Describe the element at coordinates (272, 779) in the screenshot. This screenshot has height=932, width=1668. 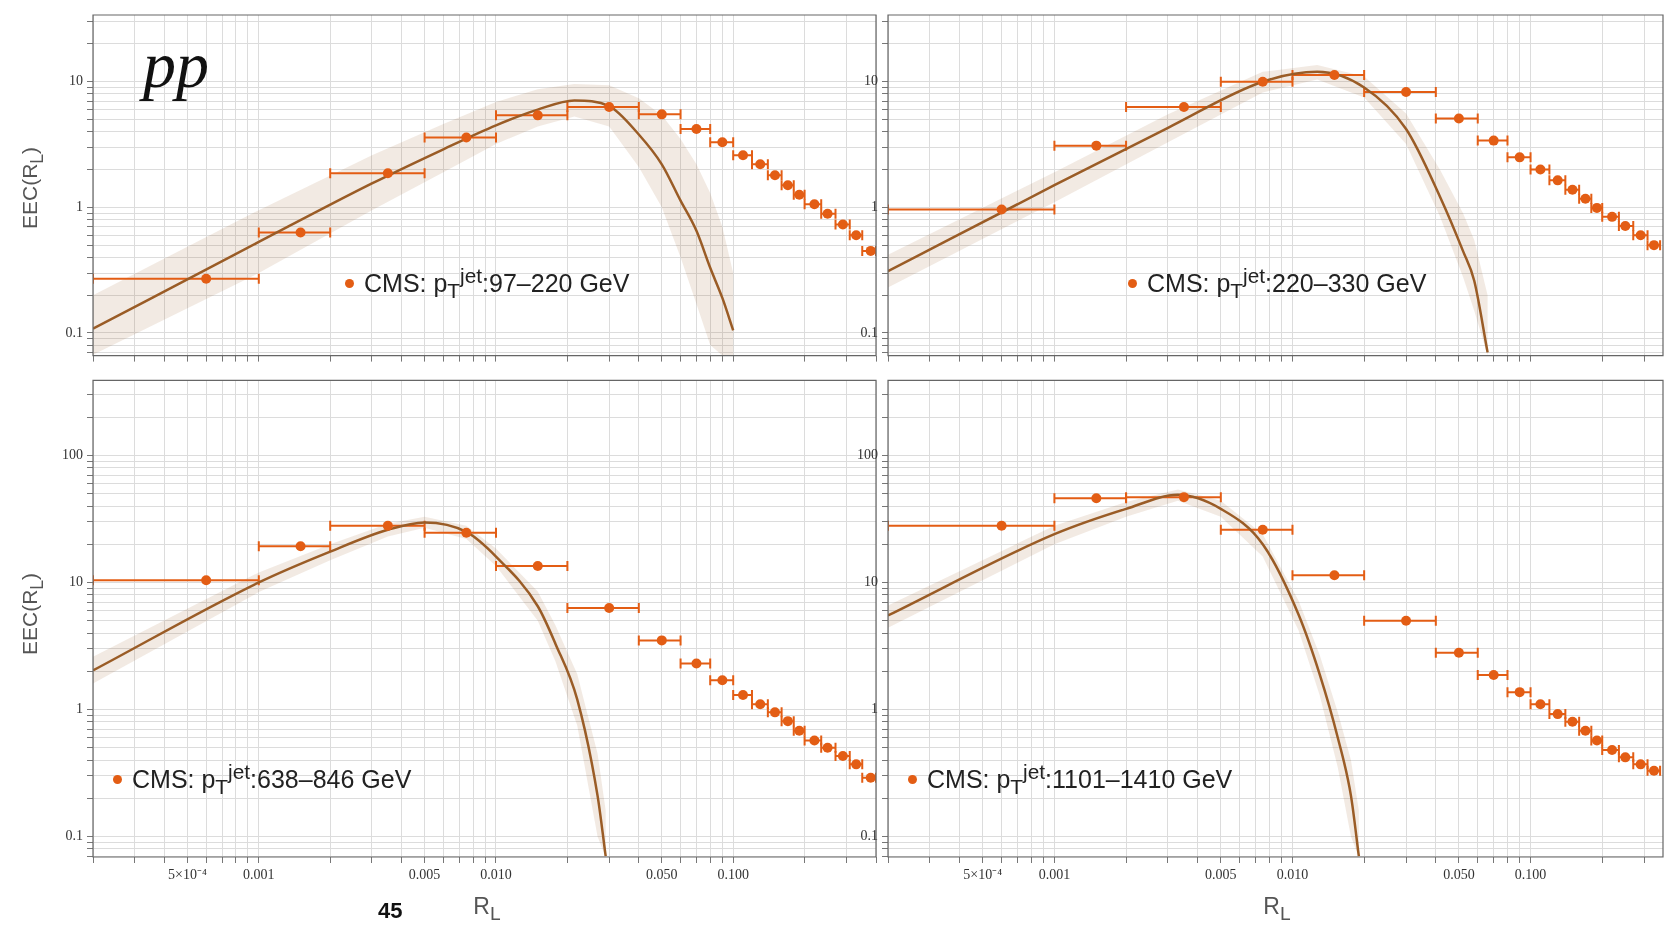
I see `legend-label: CMS: p$_{T}$$^{jet}$:638–846 GeV` at that location.